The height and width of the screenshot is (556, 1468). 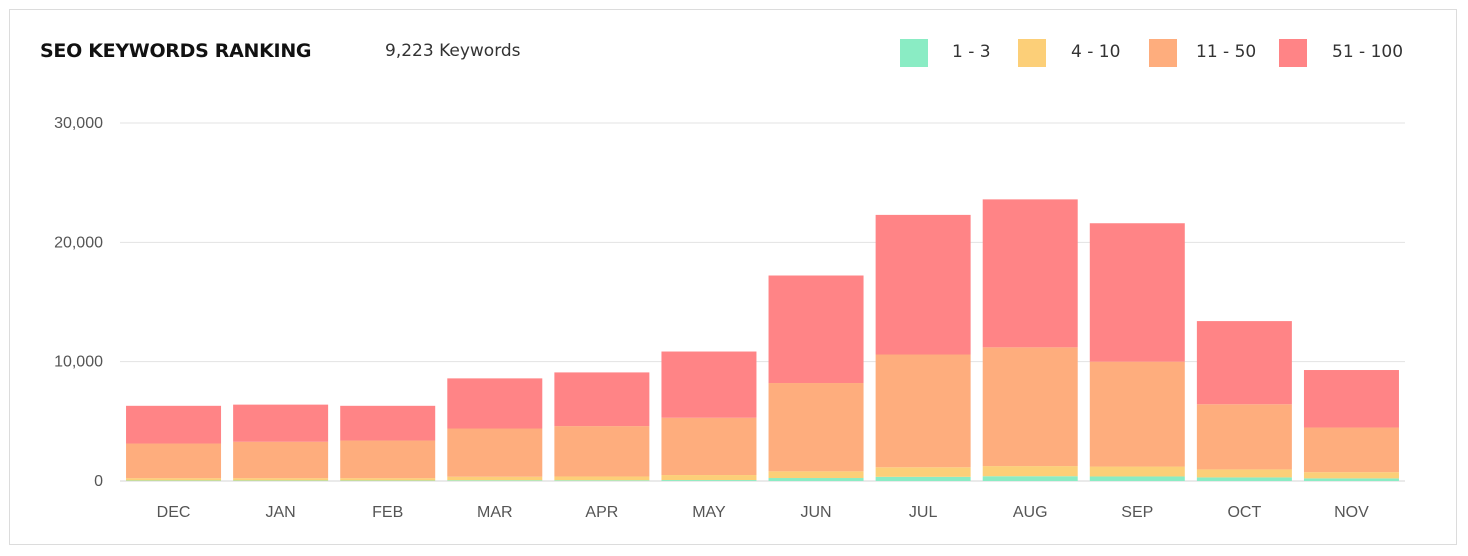 What do you see at coordinates (1368, 52) in the screenshot?
I see `legend-label-51-100: 51 - 100` at bounding box center [1368, 52].